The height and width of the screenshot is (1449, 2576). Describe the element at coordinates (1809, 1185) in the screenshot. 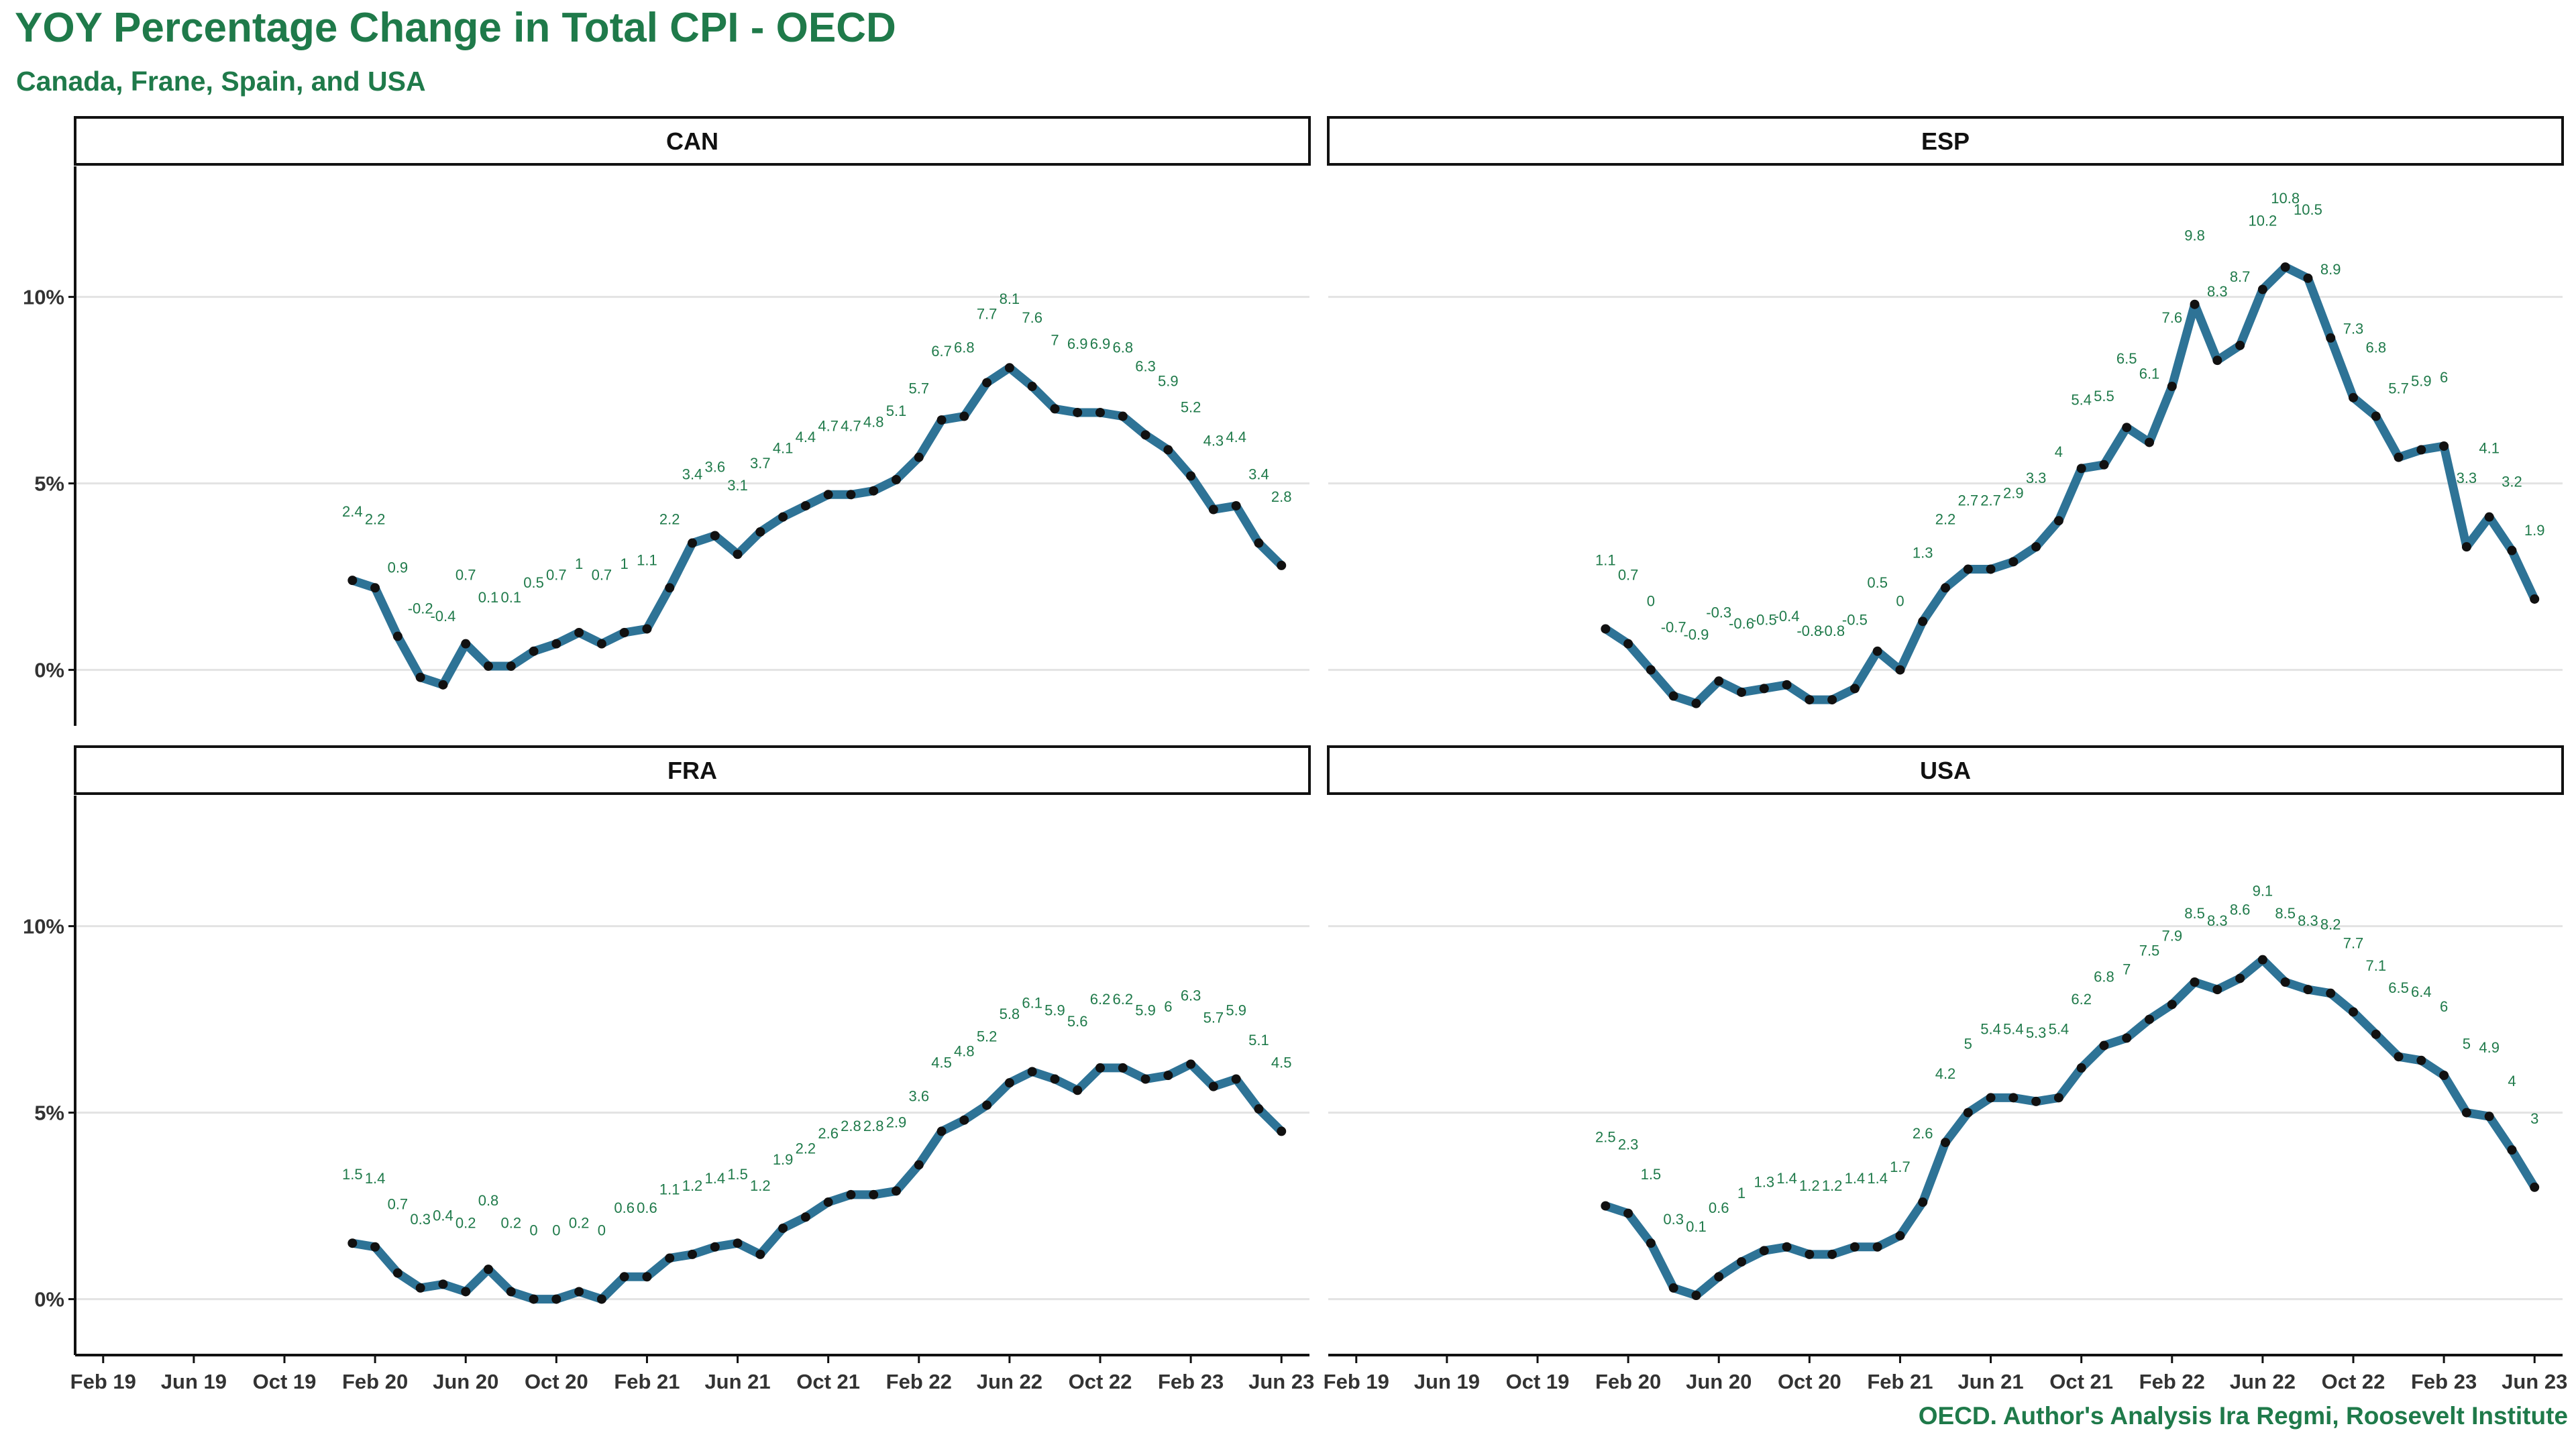

I see `data-label: 1.2` at that location.